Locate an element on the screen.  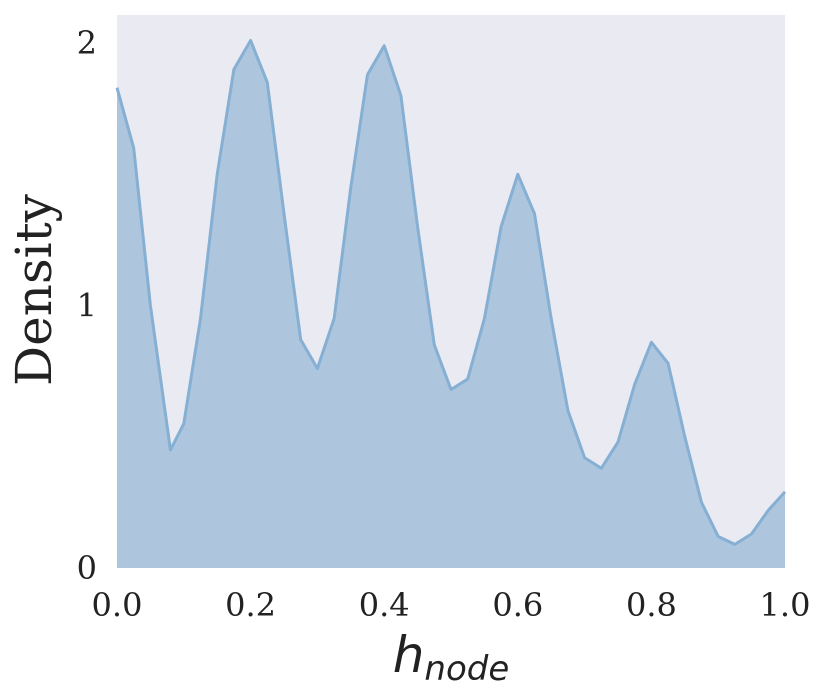
x-axis-label: hnode is located at coordinates (451, 657).